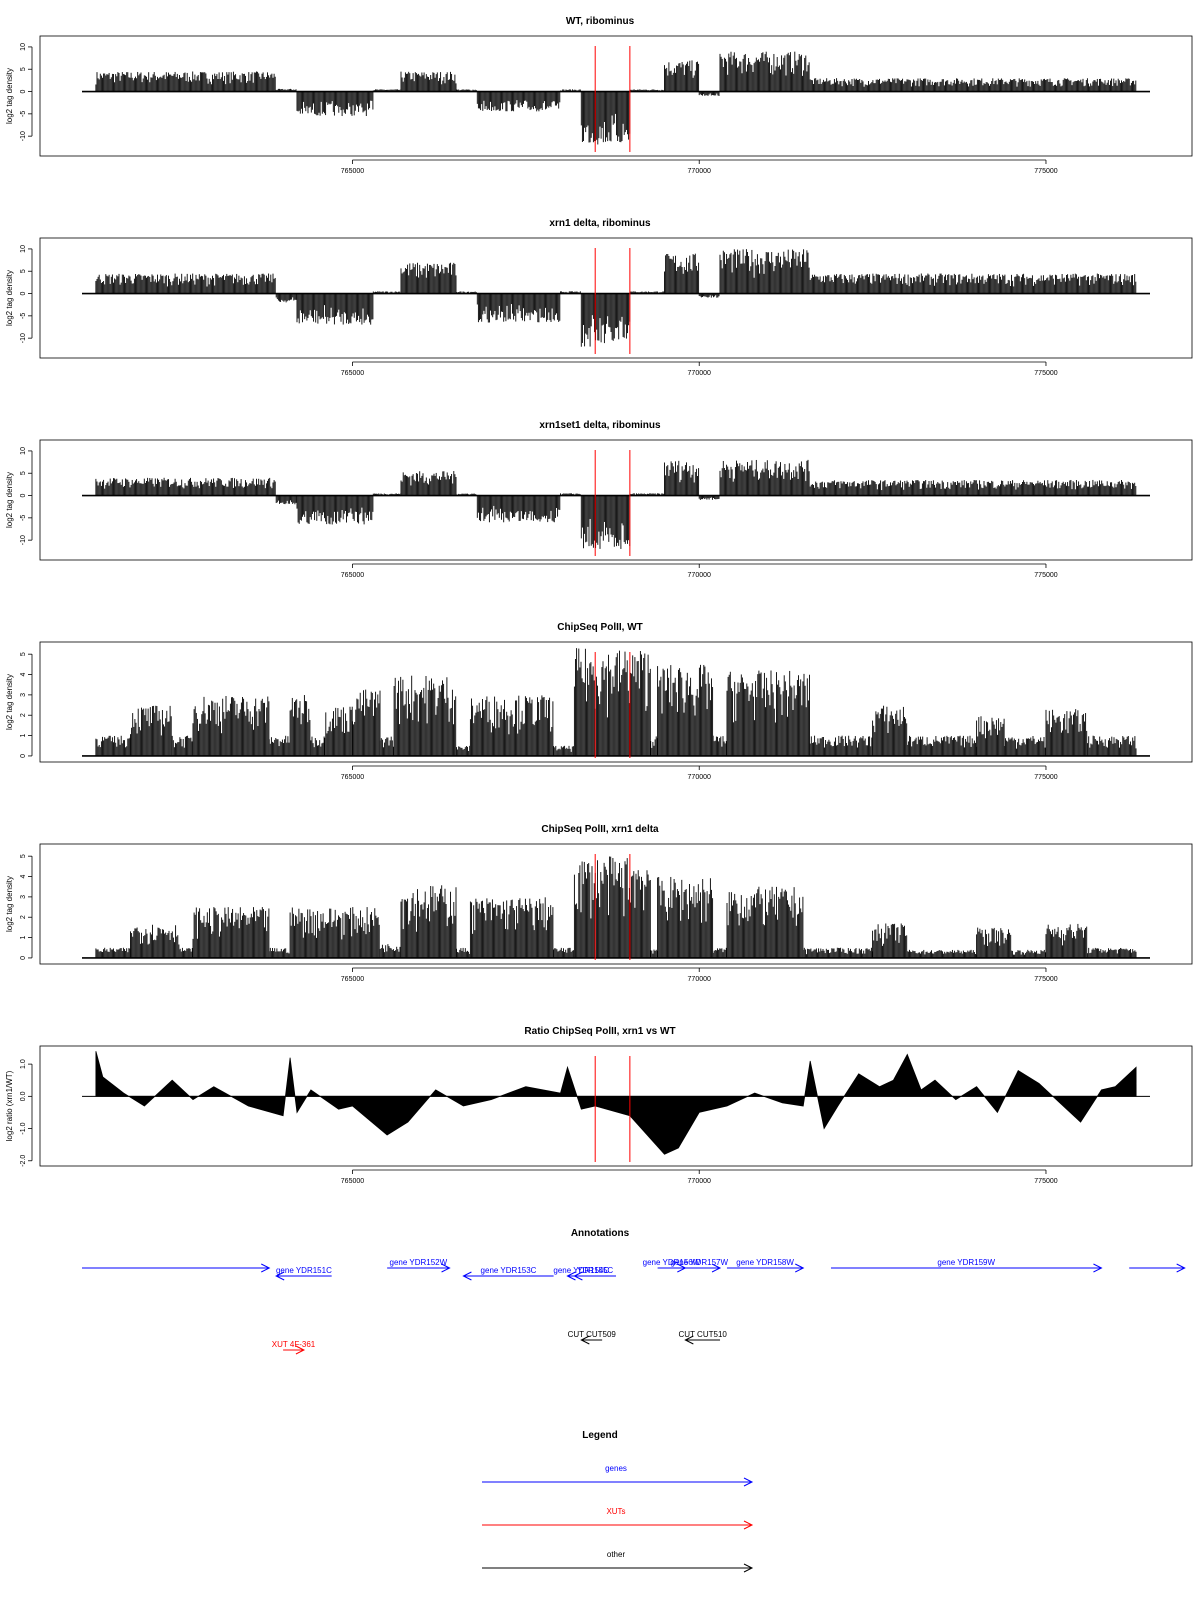 Image resolution: width=1200 pixels, height=1600 pixels. Describe the element at coordinates (23, 876) in the screenshot. I see `y-tick-label: 4` at that location.